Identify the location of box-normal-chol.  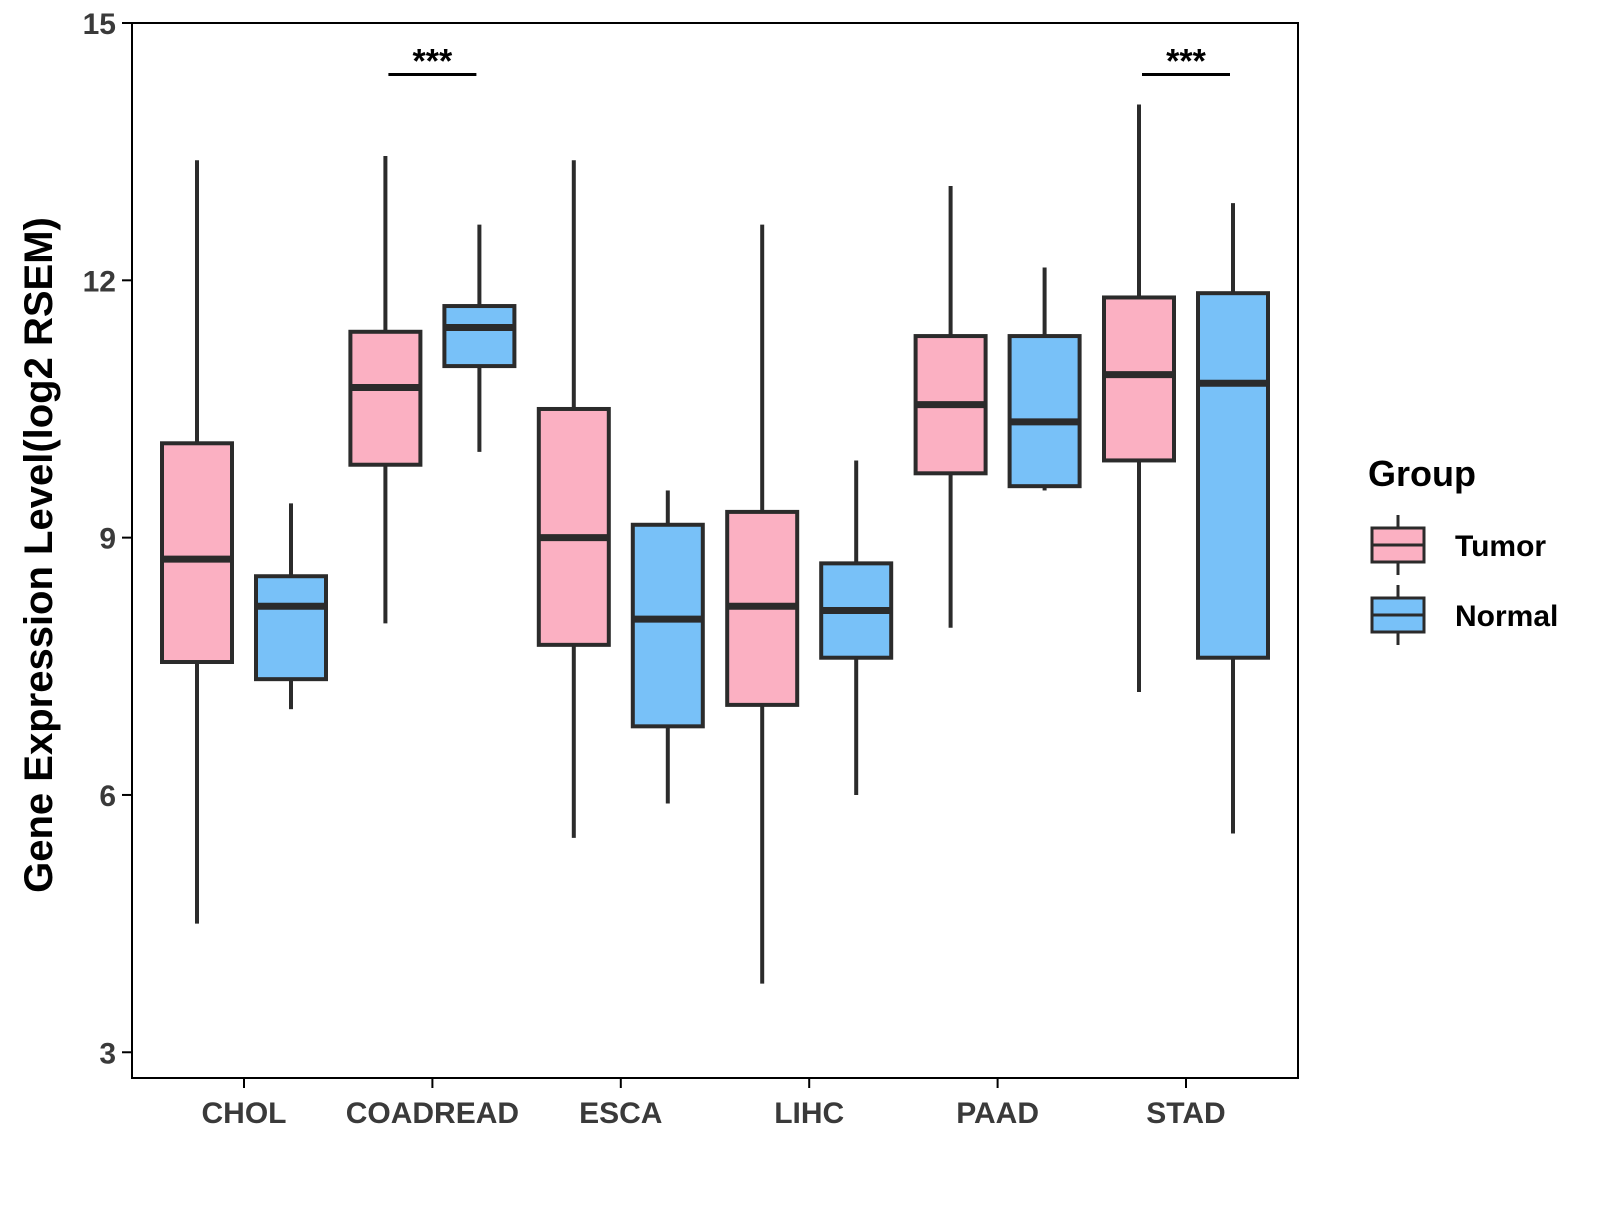
(291, 606).